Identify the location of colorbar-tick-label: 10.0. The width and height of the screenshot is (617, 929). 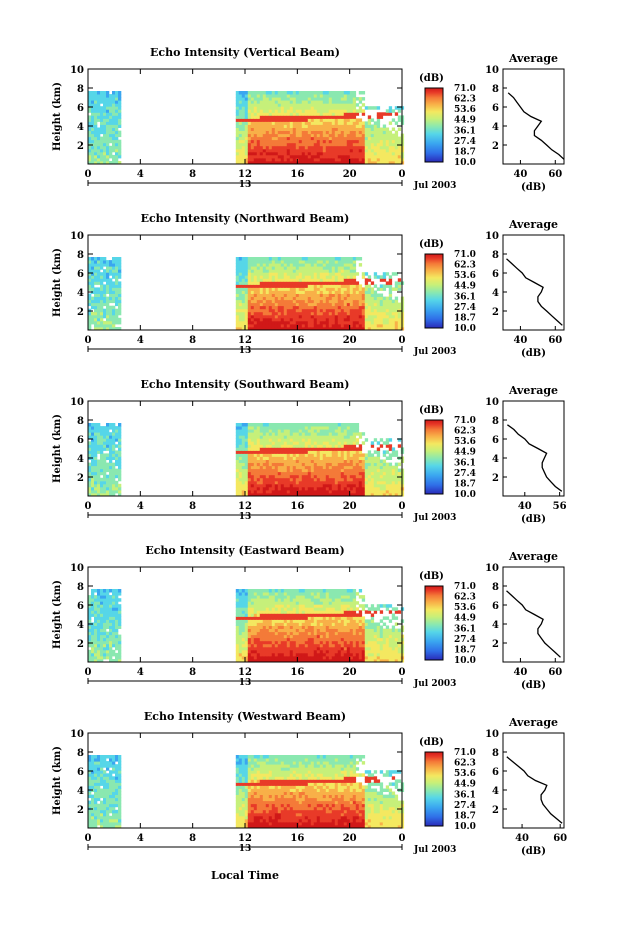
(465, 495).